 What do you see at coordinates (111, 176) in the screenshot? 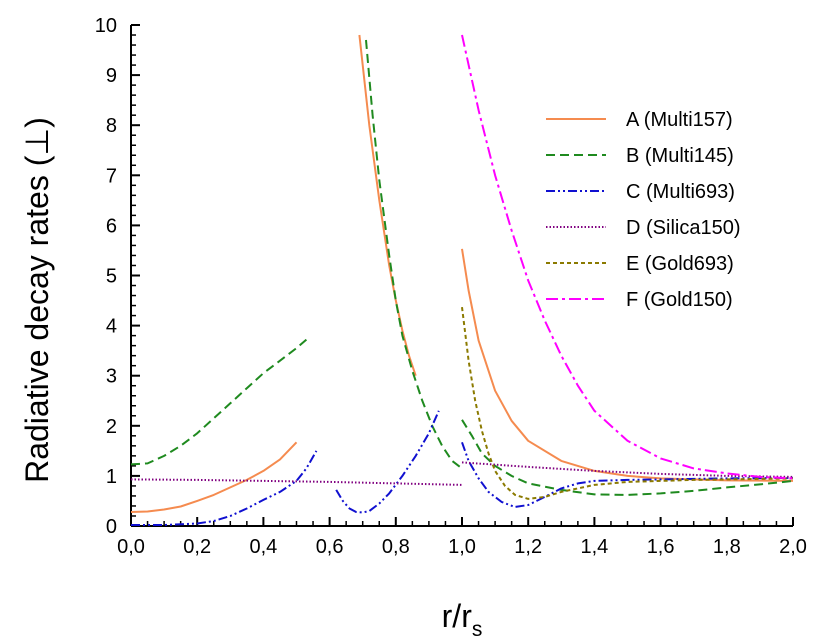
I see `y-tick-label: 7` at bounding box center [111, 176].